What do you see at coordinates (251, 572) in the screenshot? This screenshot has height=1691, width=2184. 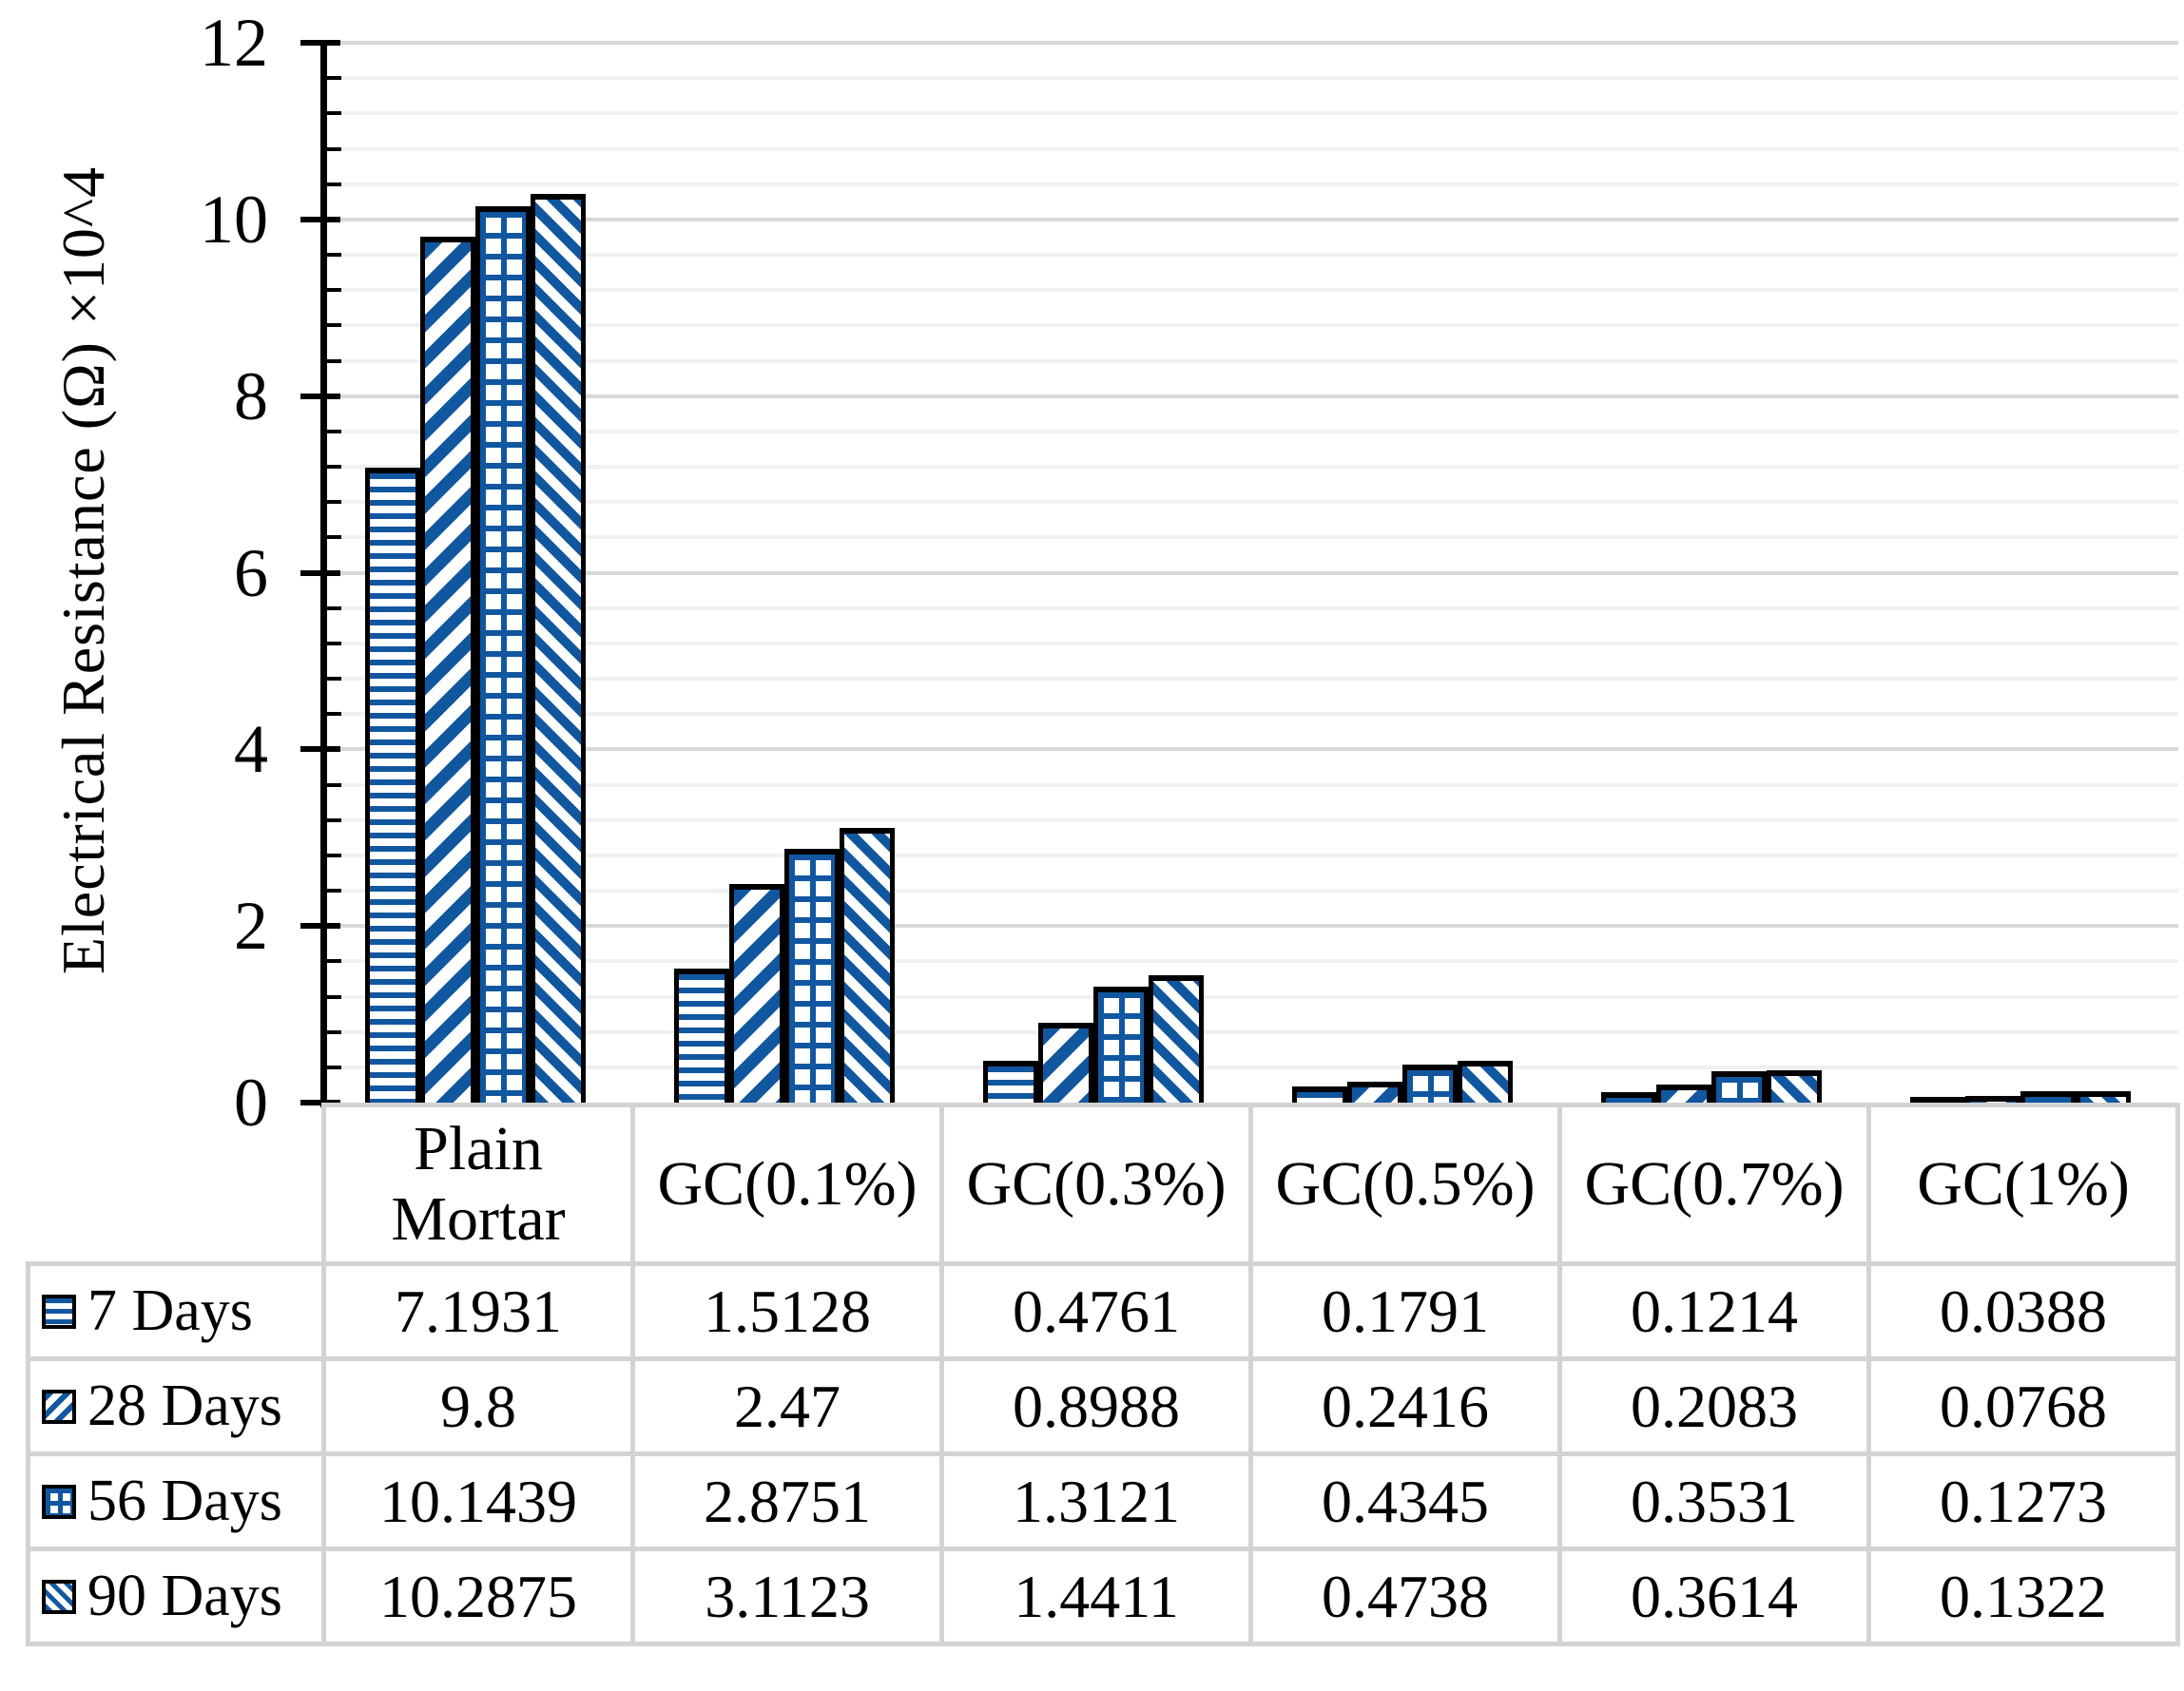 I see `y-tick-label: 6` at bounding box center [251, 572].